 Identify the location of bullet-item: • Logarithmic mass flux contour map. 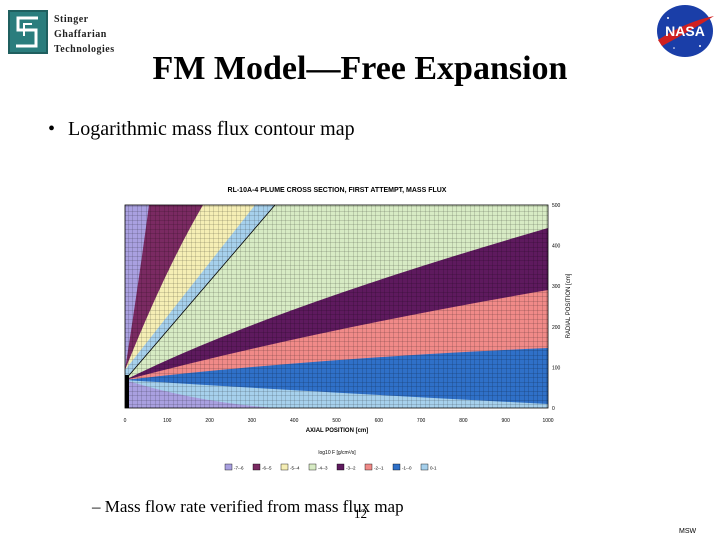
(201, 129).